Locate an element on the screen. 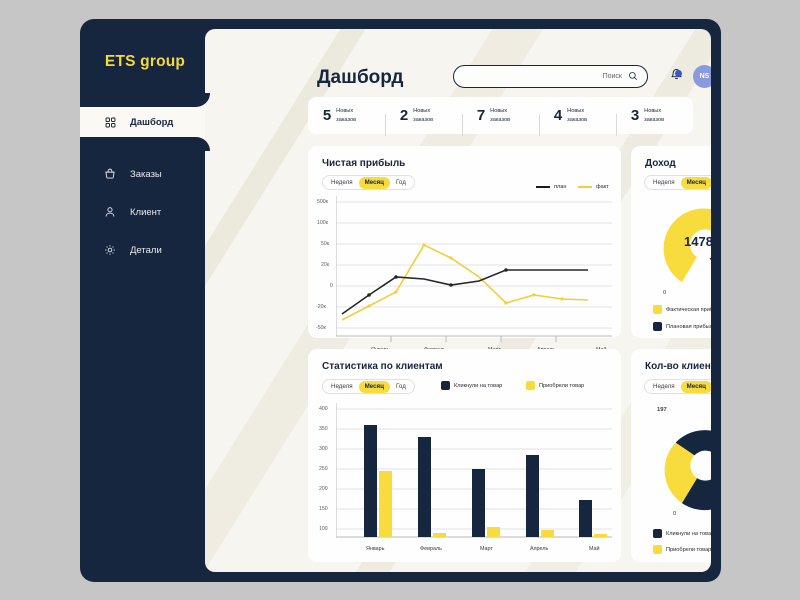 This screenshot has width=800, height=600. stat-card: 5 Новых заказов is located at coordinates (346, 115).